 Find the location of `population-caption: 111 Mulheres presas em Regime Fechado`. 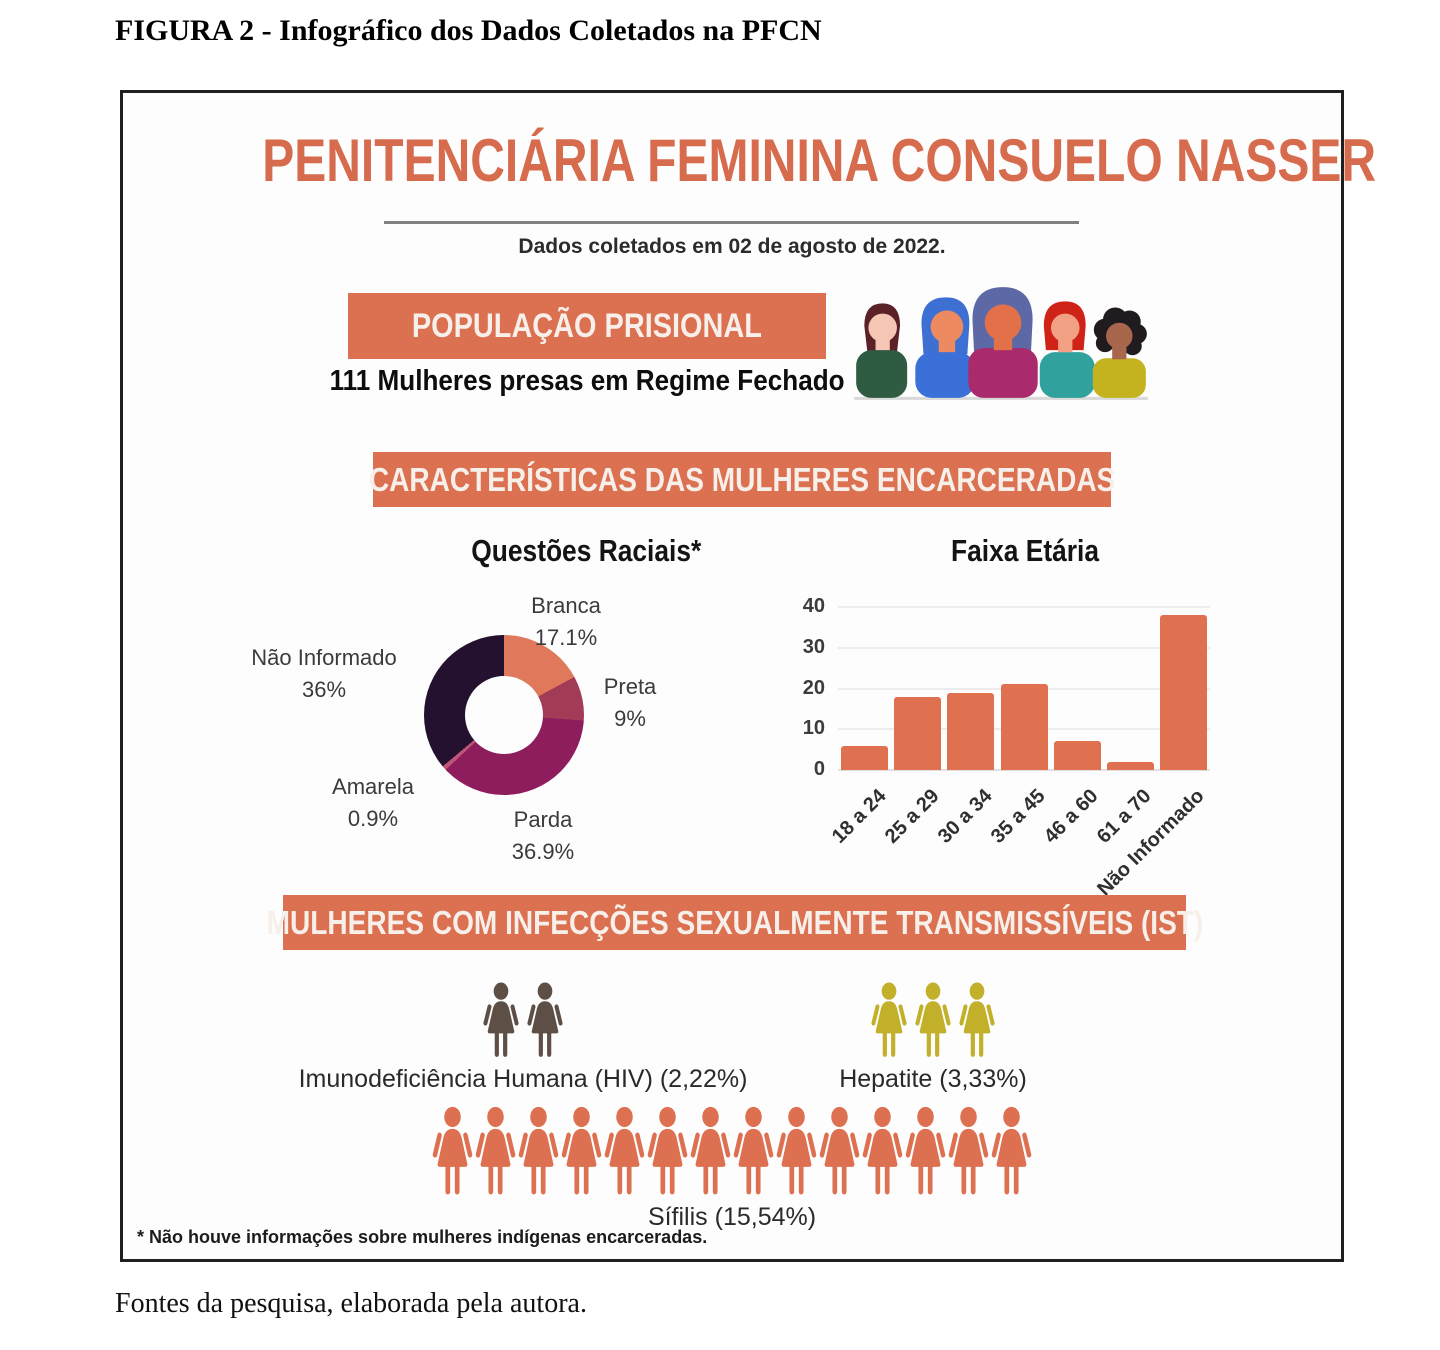

population-caption: 111 Mulheres presas em Regime Fechado is located at coordinates (587, 381).